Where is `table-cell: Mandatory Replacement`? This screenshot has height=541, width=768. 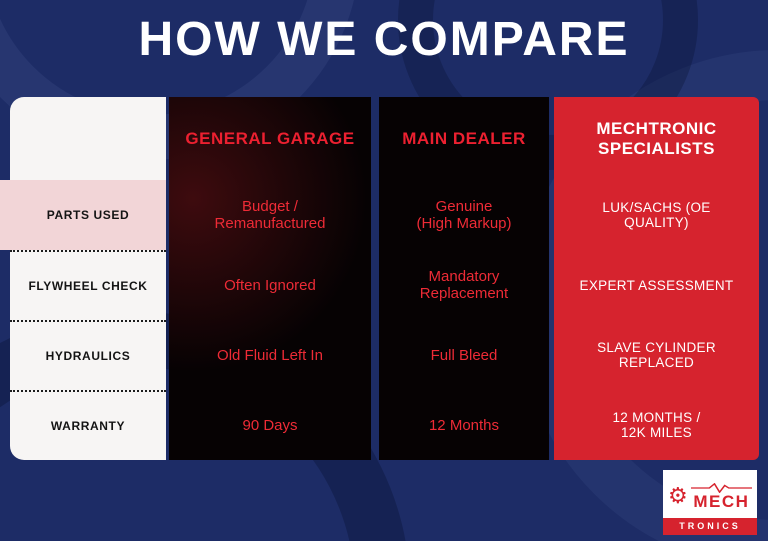
table-cell: Mandatory Replacement is located at coordinates (464, 285).